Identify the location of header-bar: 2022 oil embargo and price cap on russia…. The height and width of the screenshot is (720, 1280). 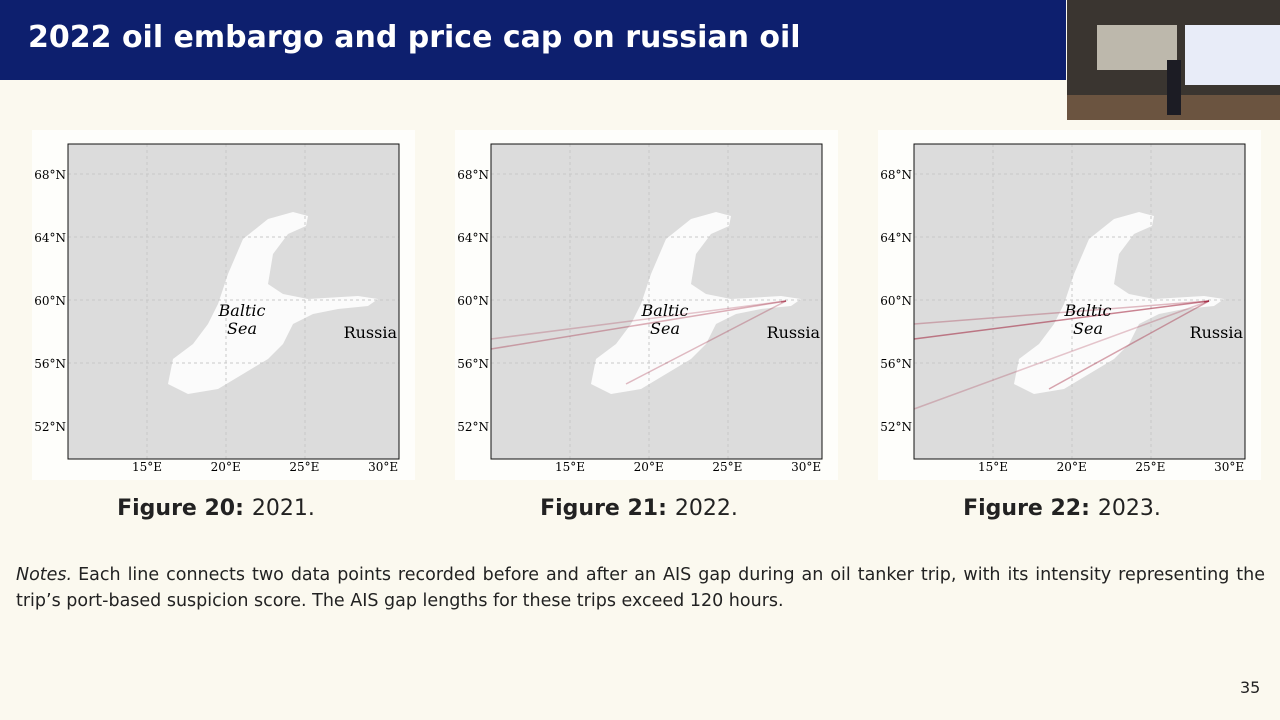
(533, 40).